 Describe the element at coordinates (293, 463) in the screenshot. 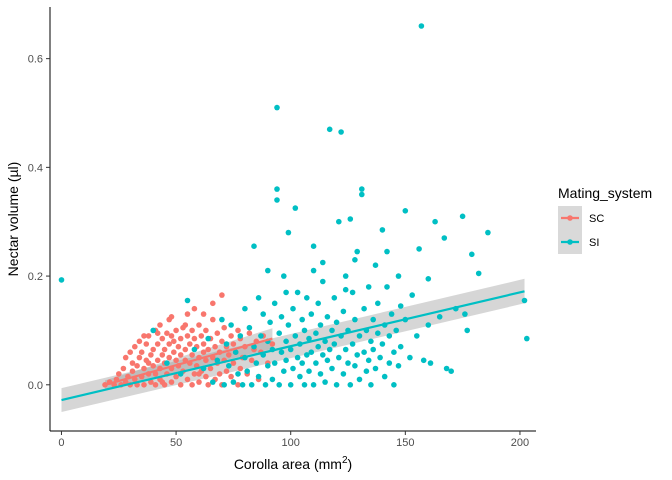

I see `x-axis-title: Corolla area (mm2)` at that location.